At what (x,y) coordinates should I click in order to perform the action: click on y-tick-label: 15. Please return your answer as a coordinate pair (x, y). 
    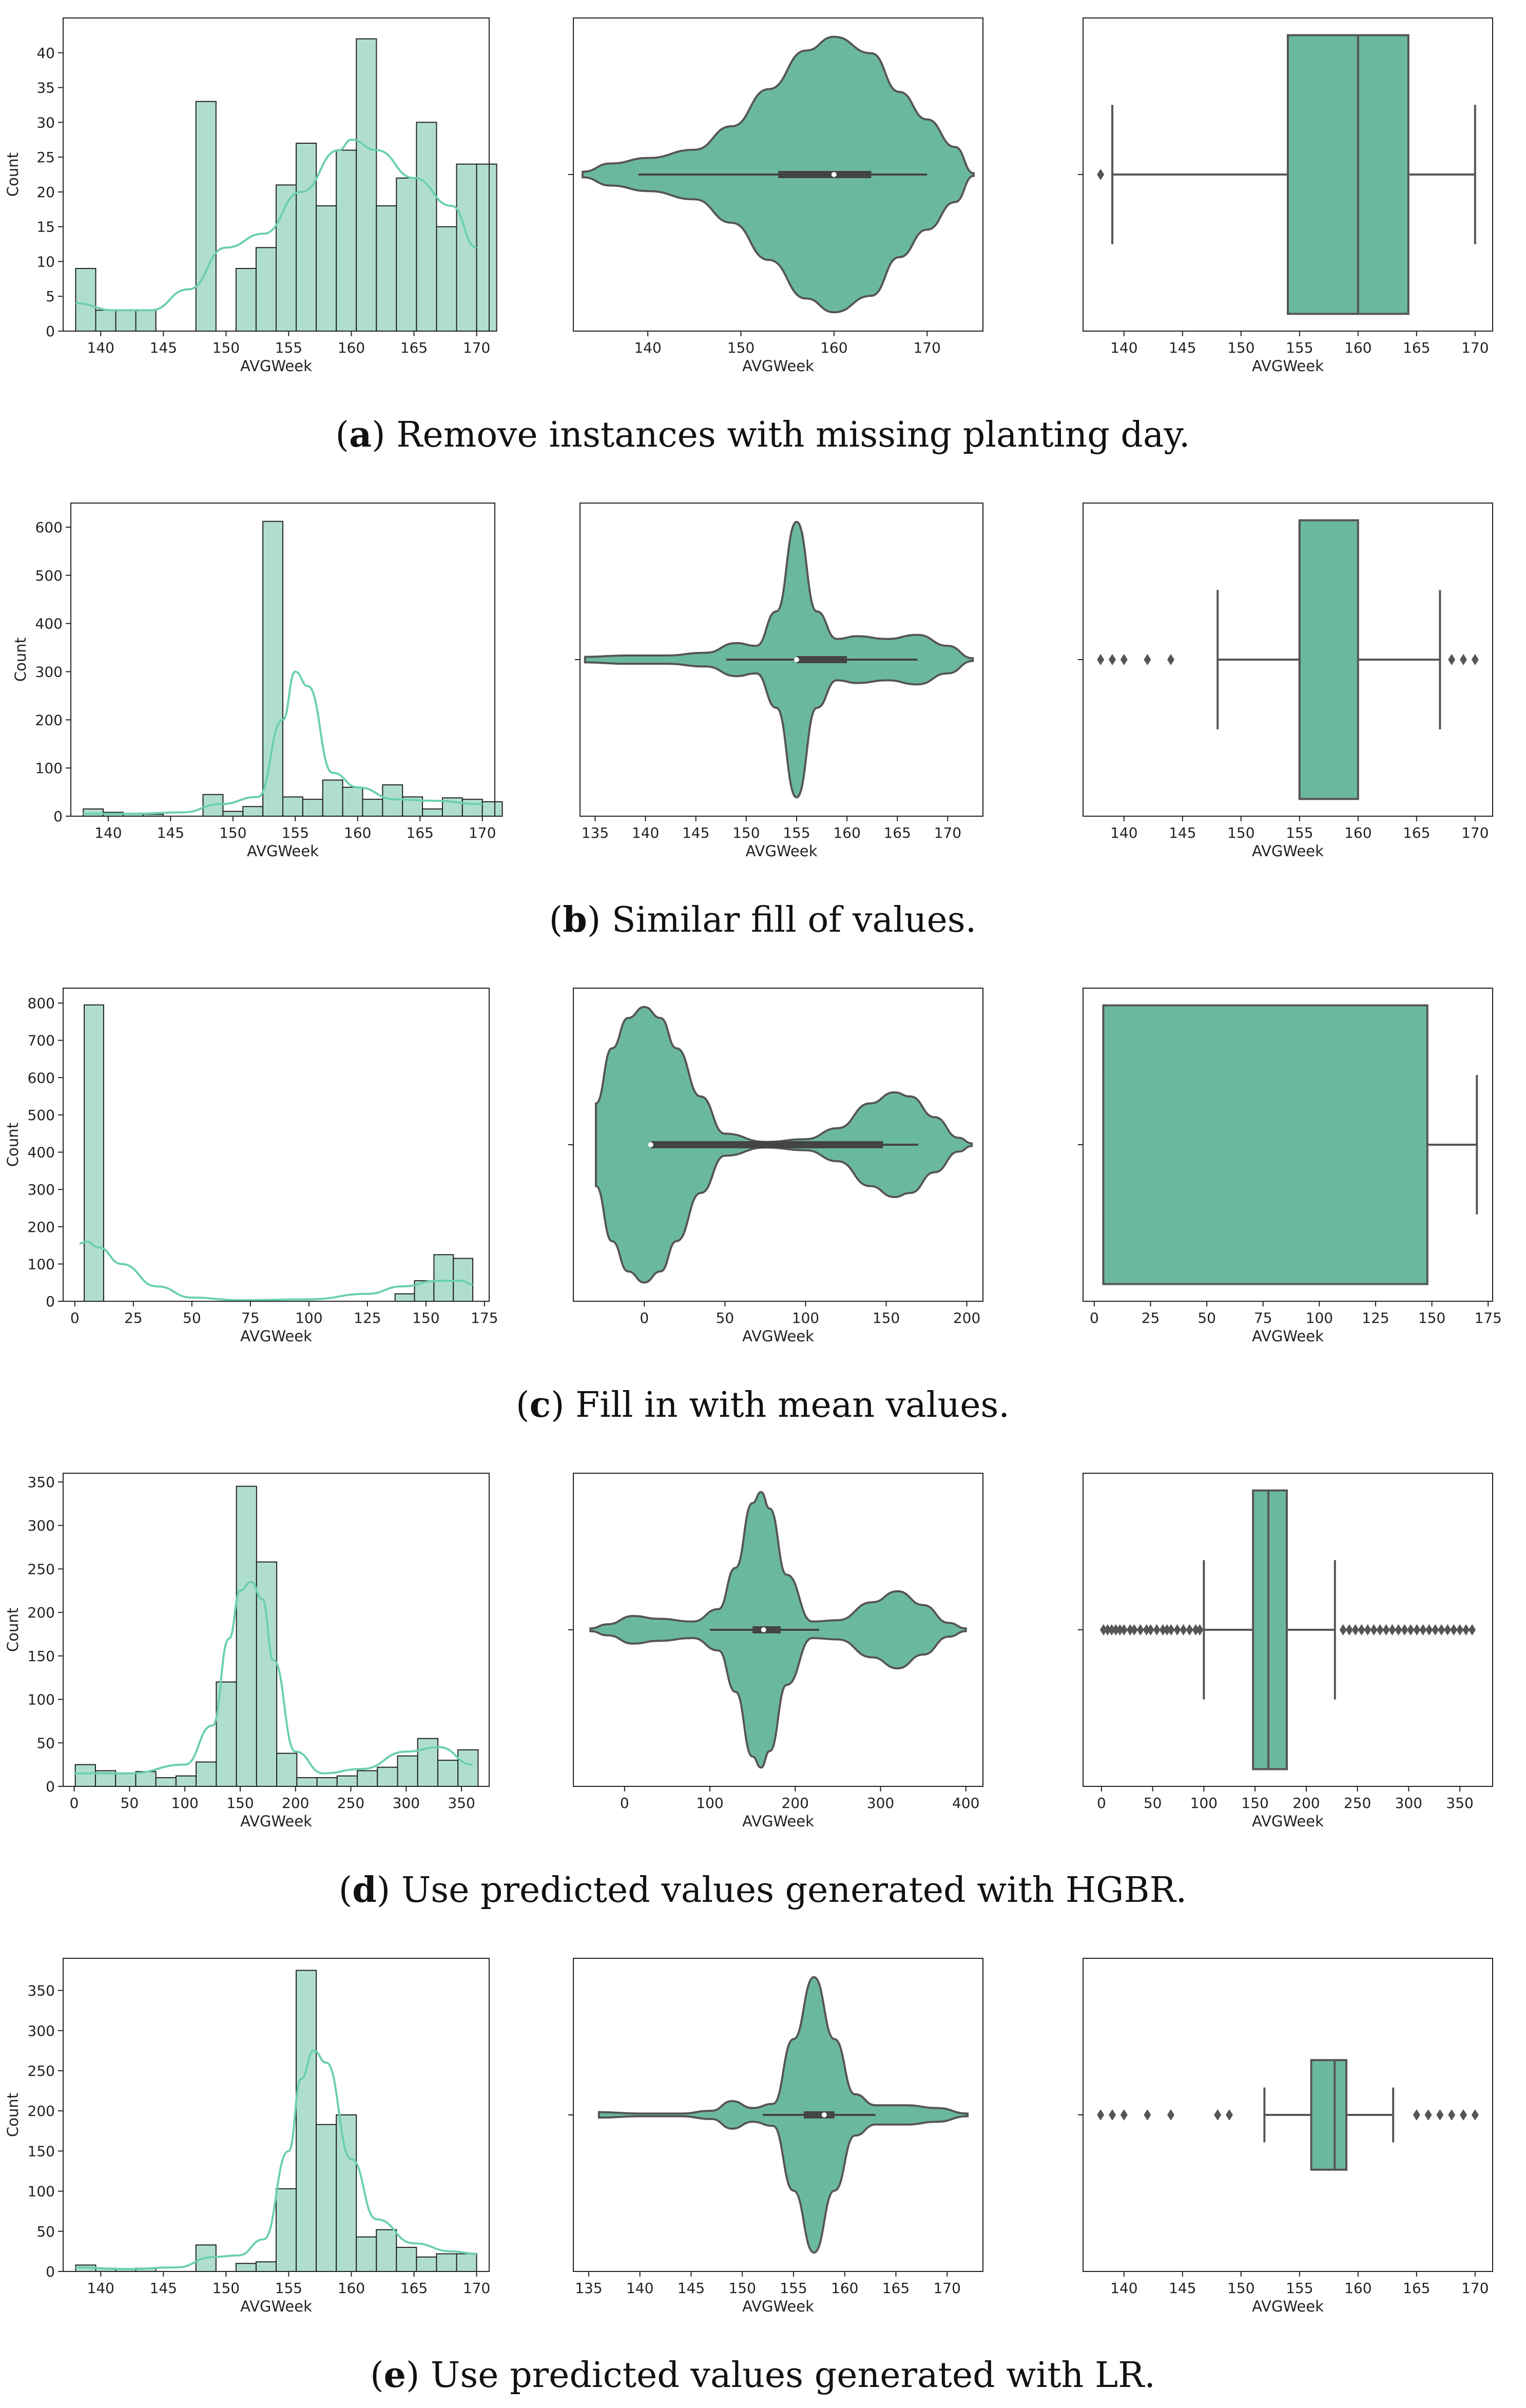
    Looking at the image, I should click on (45, 228).